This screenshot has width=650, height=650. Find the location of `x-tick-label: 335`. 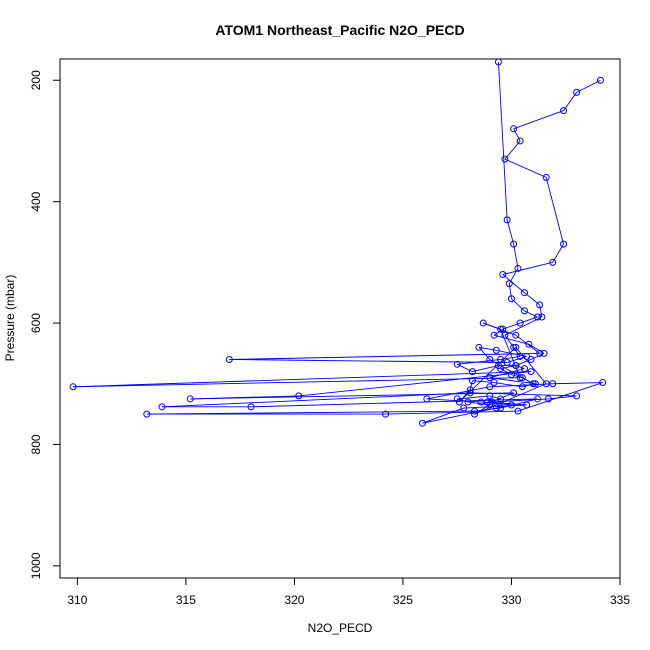

x-tick-label: 335 is located at coordinates (620, 600).